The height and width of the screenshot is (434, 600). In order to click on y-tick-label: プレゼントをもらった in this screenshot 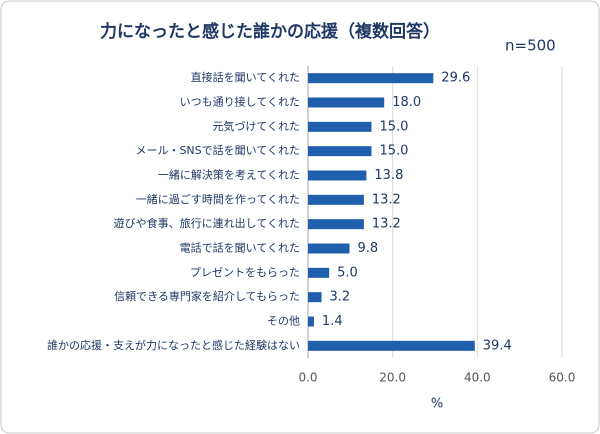, I will do `click(245, 272)`.